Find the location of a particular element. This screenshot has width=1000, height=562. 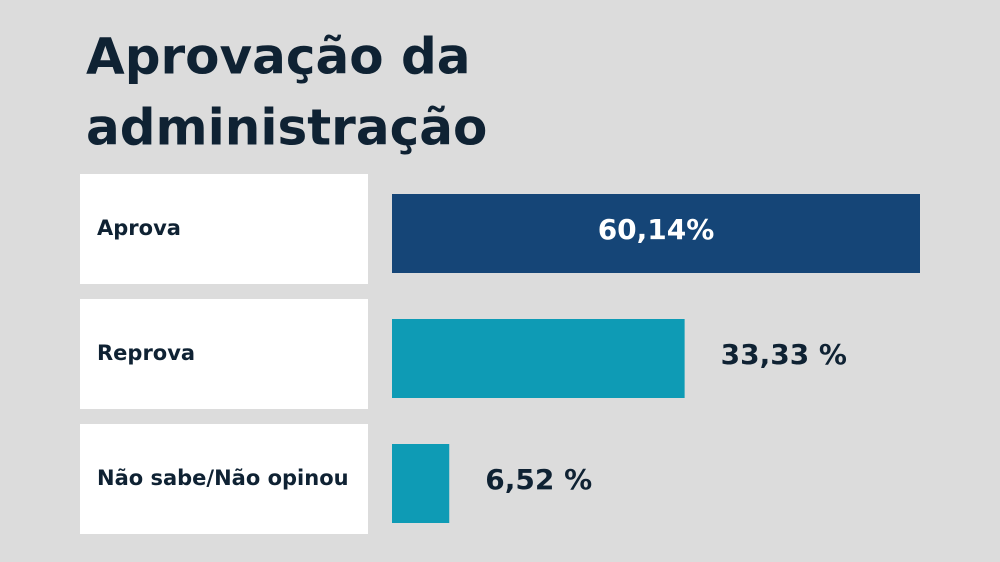

category-label: Reprova is located at coordinates (146, 353).